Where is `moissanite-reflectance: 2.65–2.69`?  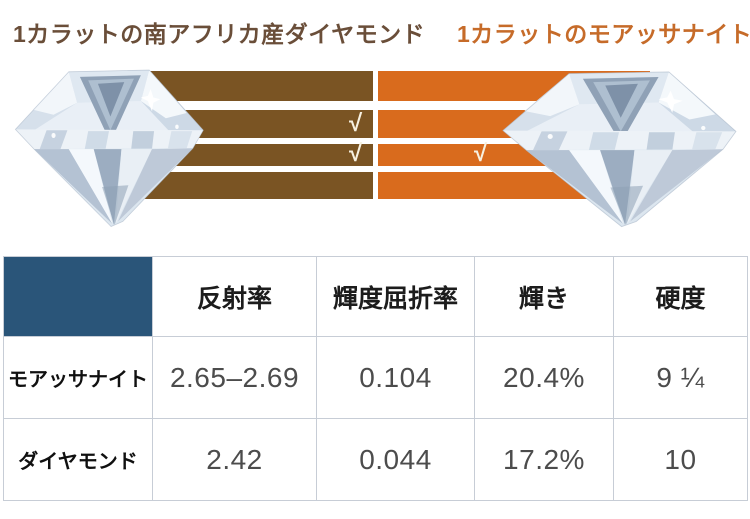
moissanite-reflectance: 2.65–2.69 is located at coordinates (234, 377).